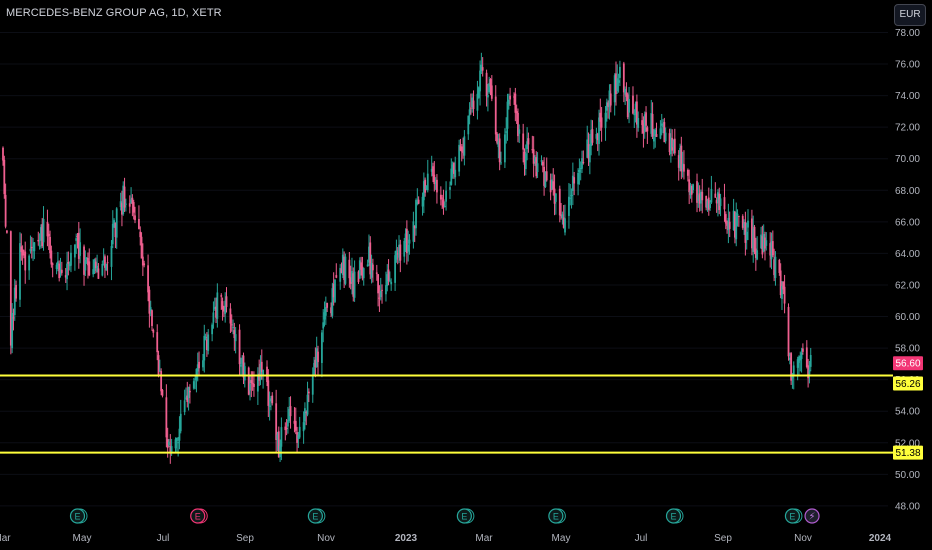 The image size is (932, 550). Describe the element at coordinates (446, 538) in the screenshot. I see `time-axis: Mar May Jul Sep Nov 2023 Mar May Jul Sep Nov 2024` at that location.